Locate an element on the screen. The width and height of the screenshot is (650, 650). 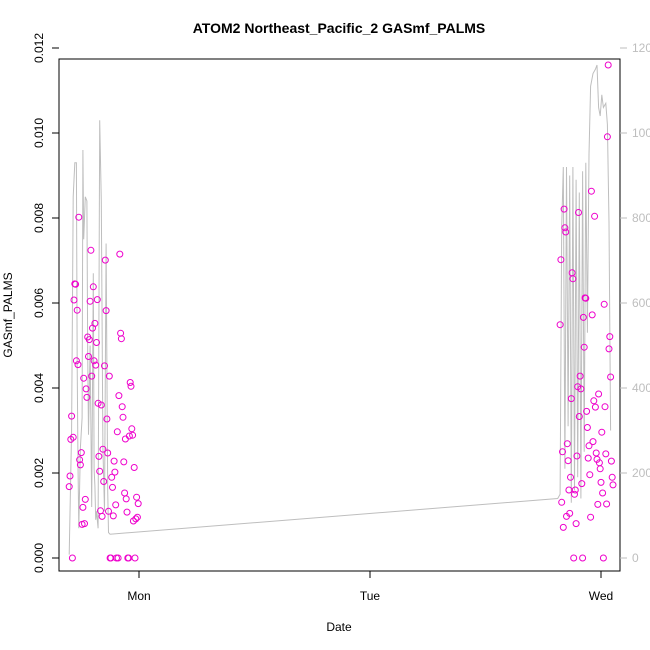
right-y-tick-label: 2000 is located at coordinates (641, 473).